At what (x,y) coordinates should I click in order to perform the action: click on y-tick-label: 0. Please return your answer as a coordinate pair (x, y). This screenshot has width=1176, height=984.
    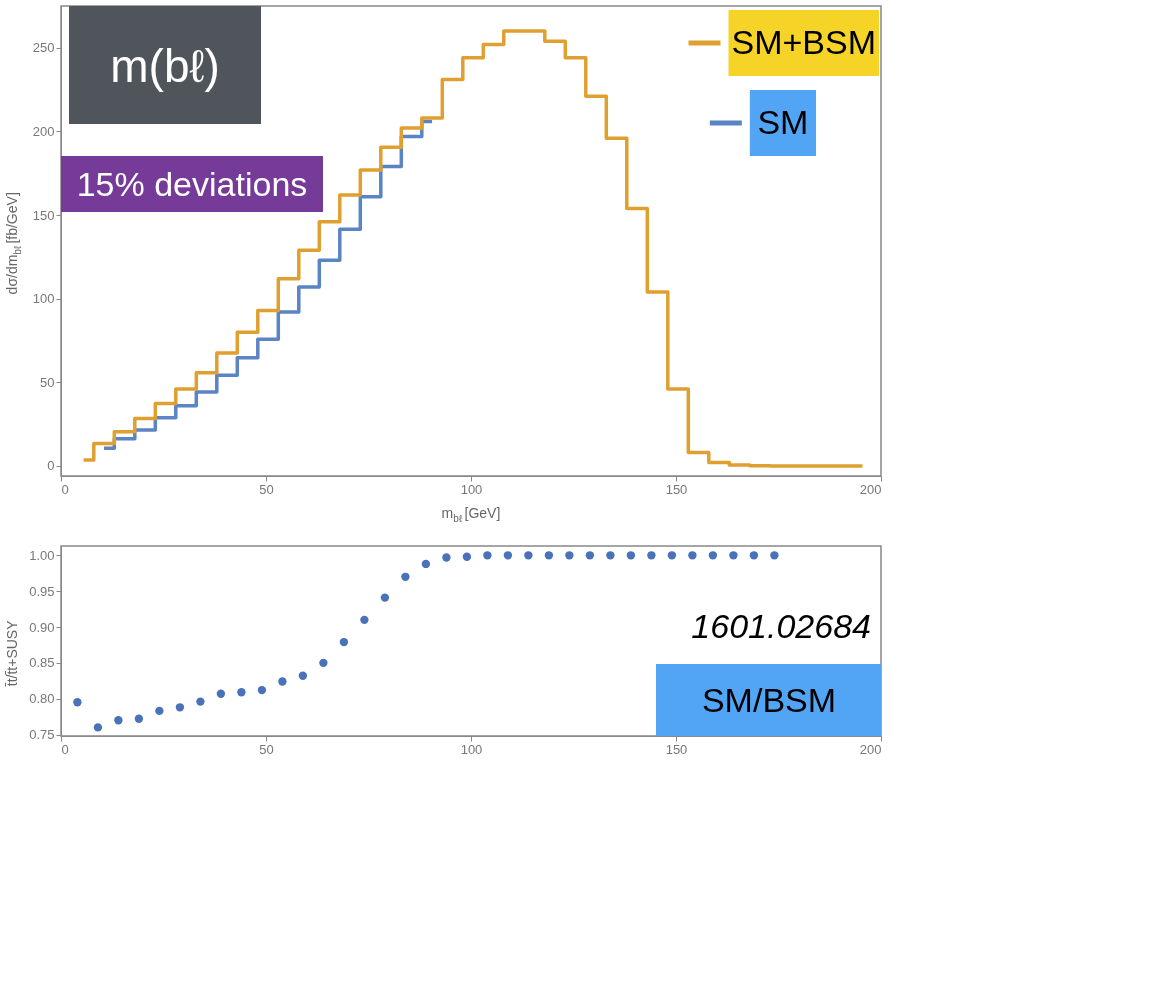
    Looking at the image, I should click on (51, 466).